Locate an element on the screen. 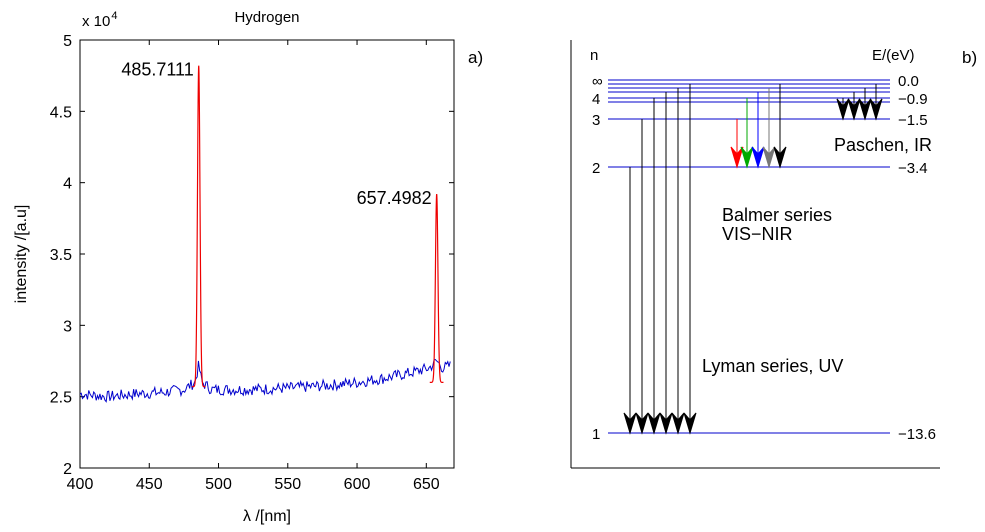 Image resolution: width=985 pixels, height=532 pixels. x-tick-label: 650 is located at coordinates (426, 484).